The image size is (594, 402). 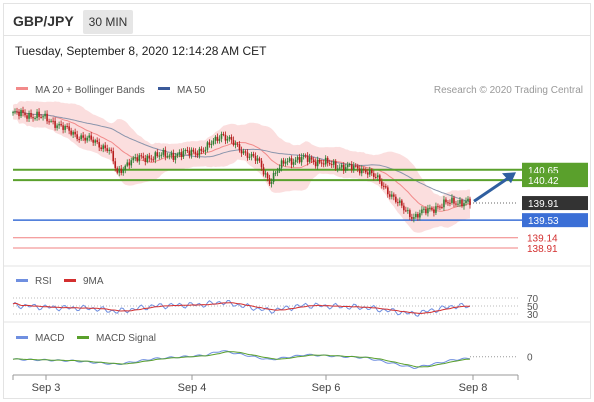 What do you see at coordinates (555, 220) in the screenshot?
I see `pivot-tag` at bounding box center [555, 220].